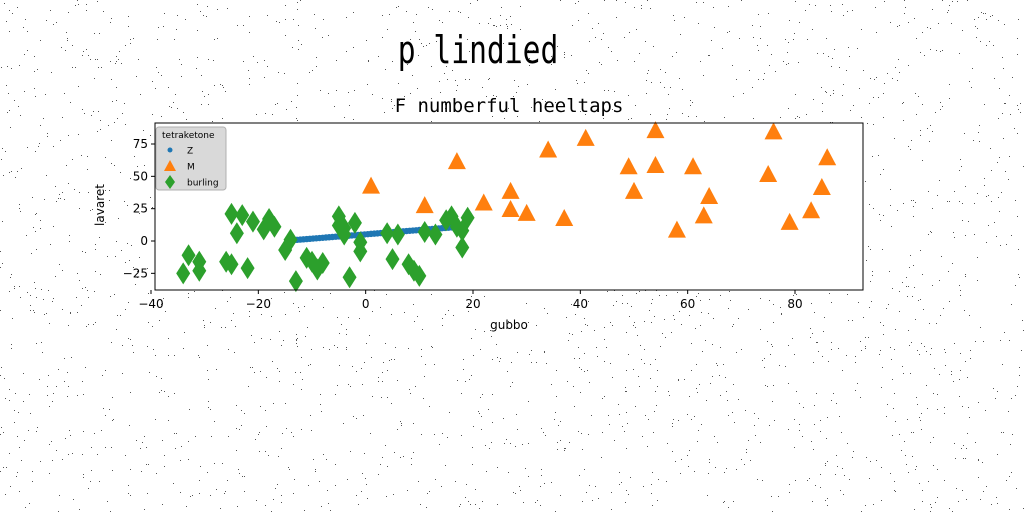 This screenshot has height=512, width=1024. Describe the element at coordinates (509, 106) in the screenshot. I see `chart-title: F numberful heeltaps` at that location.